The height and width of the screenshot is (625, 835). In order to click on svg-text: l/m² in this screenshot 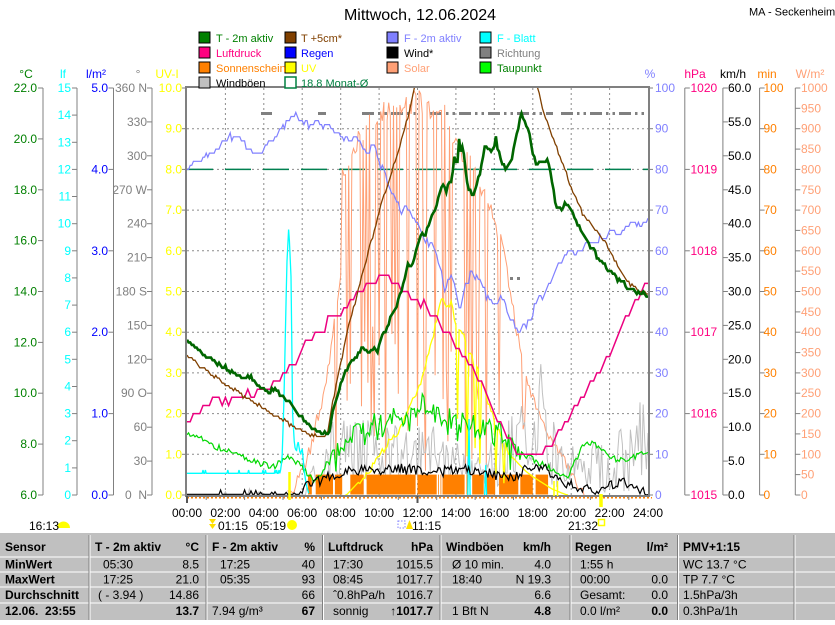, I will do `click(657, 547)`.